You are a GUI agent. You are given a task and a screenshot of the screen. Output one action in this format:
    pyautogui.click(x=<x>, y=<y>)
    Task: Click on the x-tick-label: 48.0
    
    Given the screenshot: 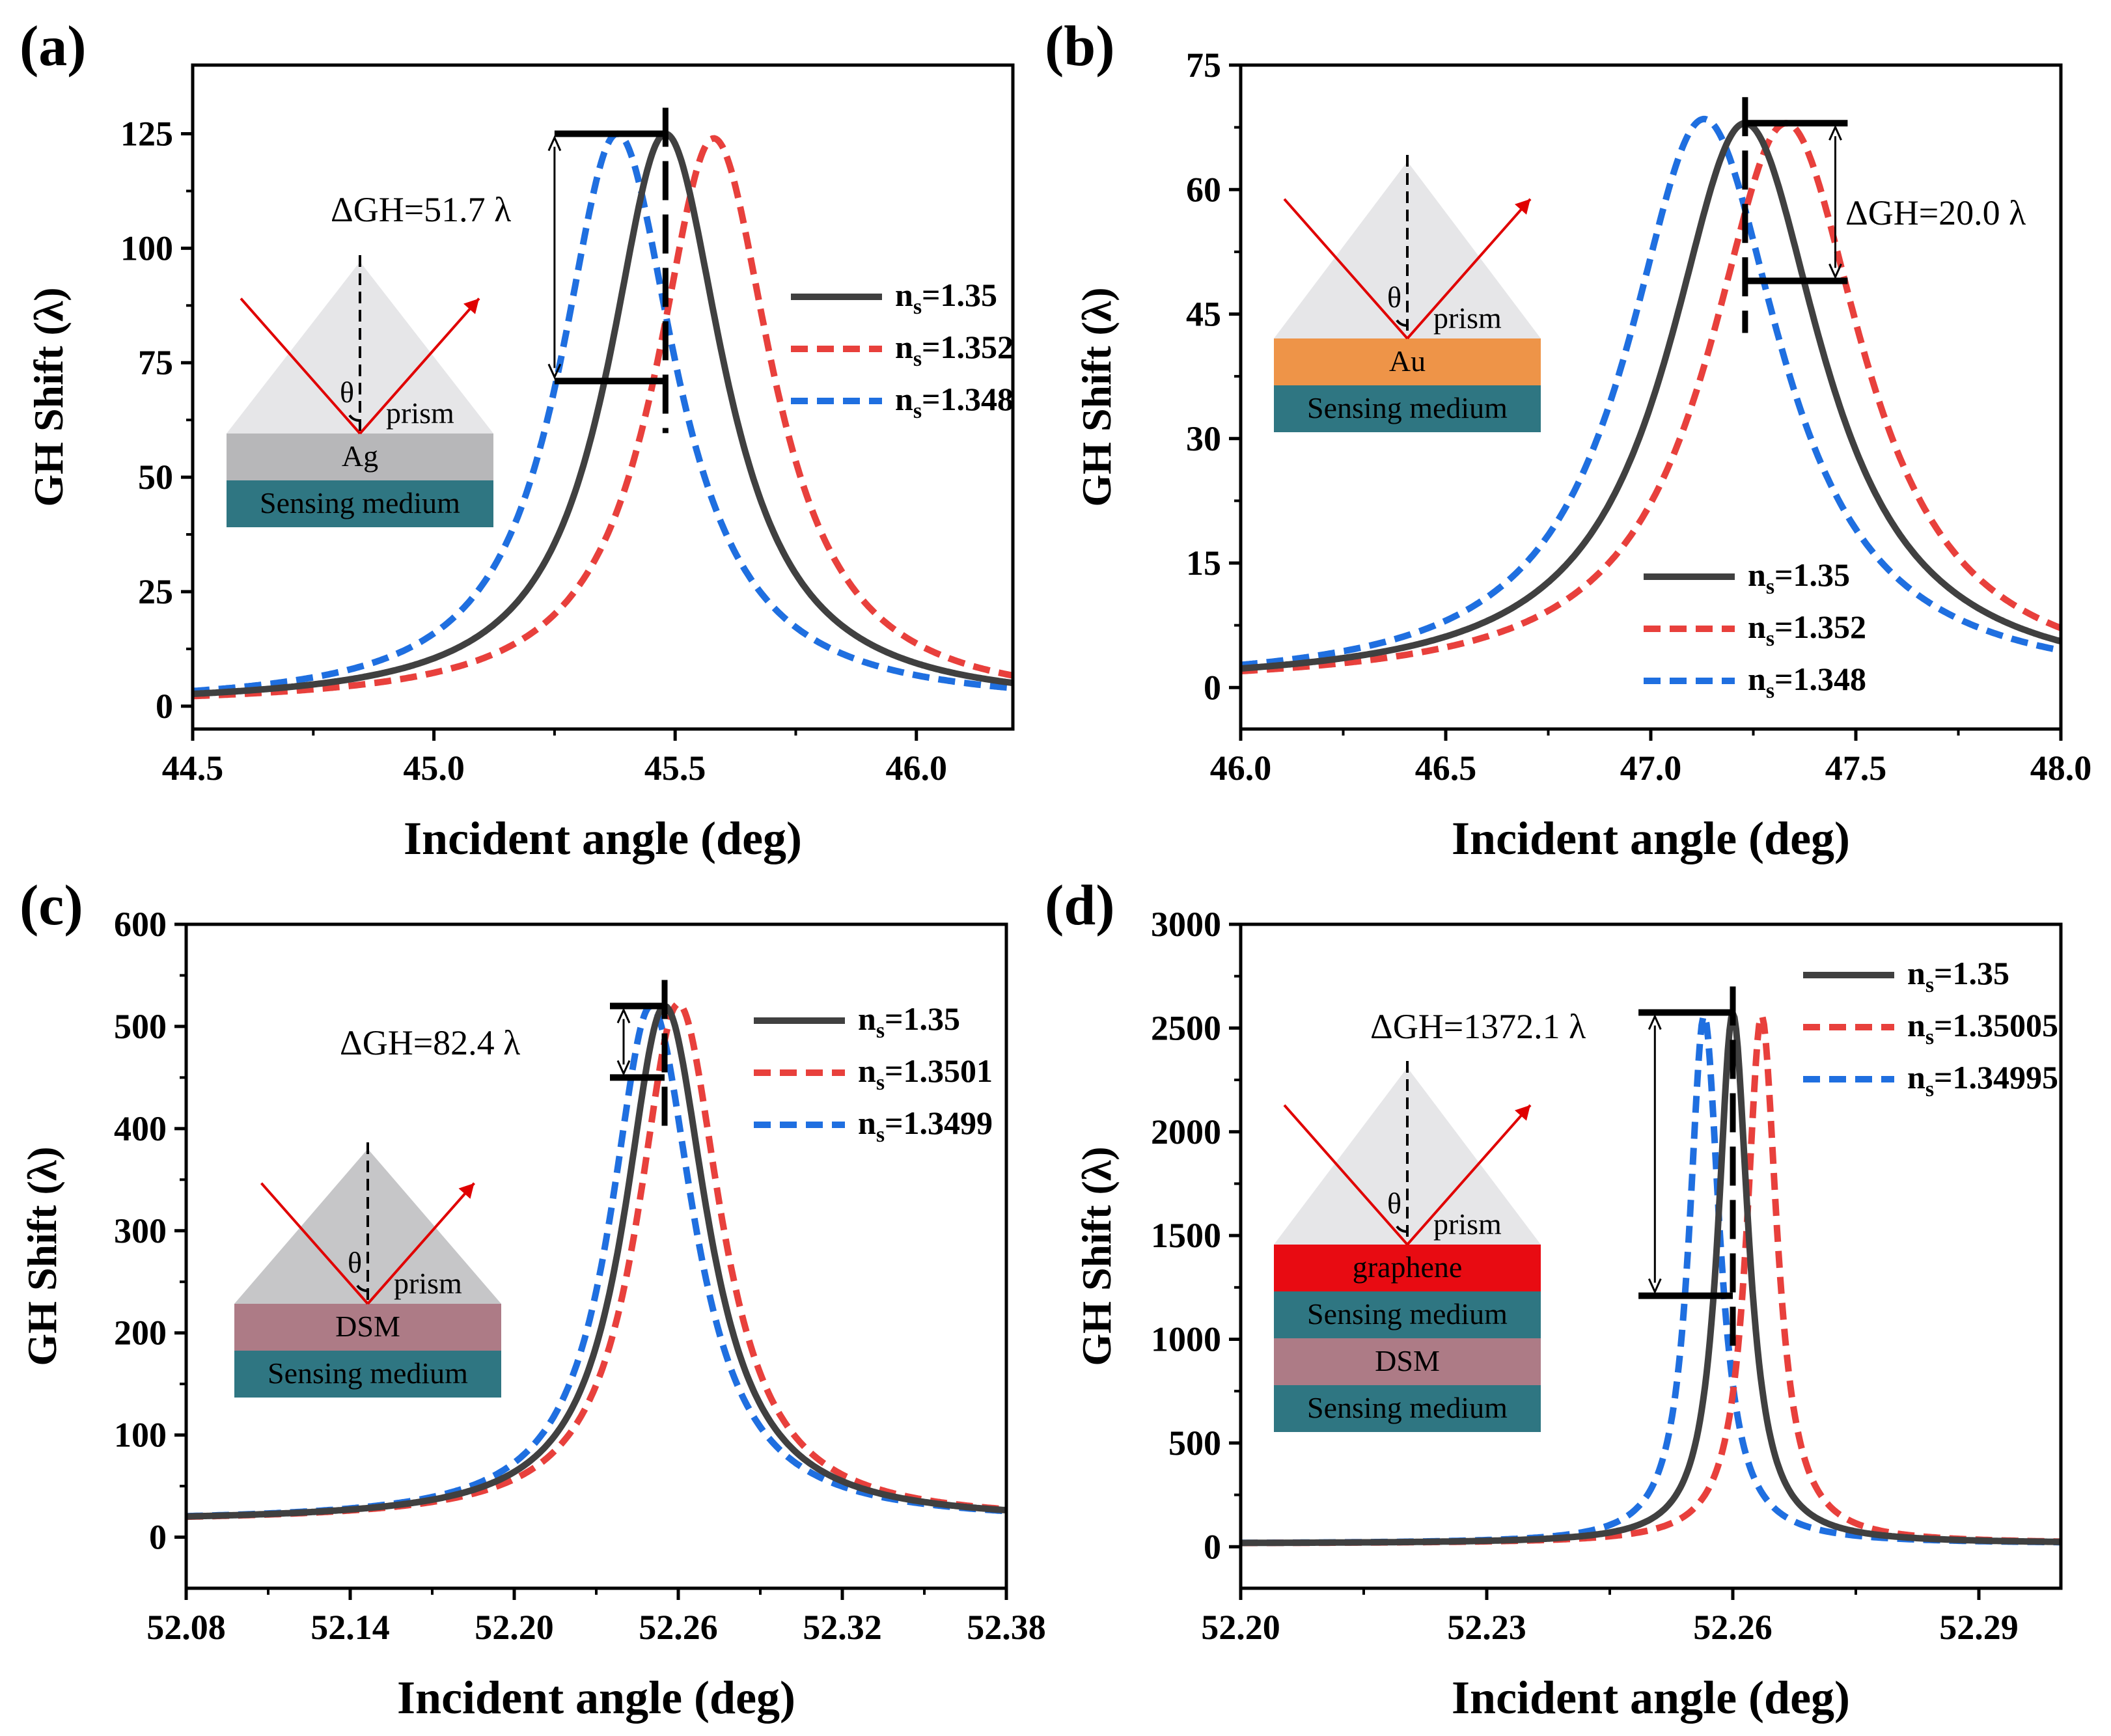 What is the action you would take?
    pyautogui.click(x=2061, y=768)
    